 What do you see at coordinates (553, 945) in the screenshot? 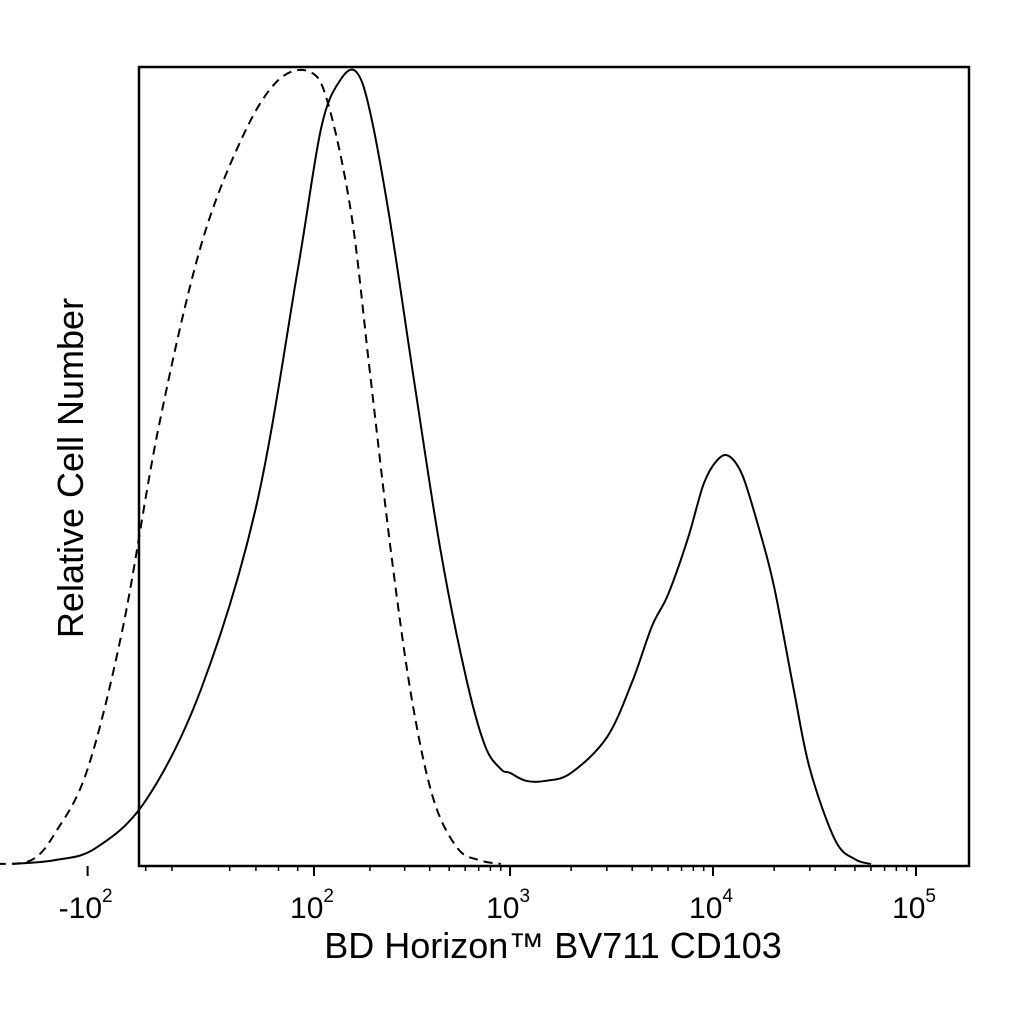
I see `x-axis-title: BD Horizon™ BV711 CD103` at bounding box center [553, 945].